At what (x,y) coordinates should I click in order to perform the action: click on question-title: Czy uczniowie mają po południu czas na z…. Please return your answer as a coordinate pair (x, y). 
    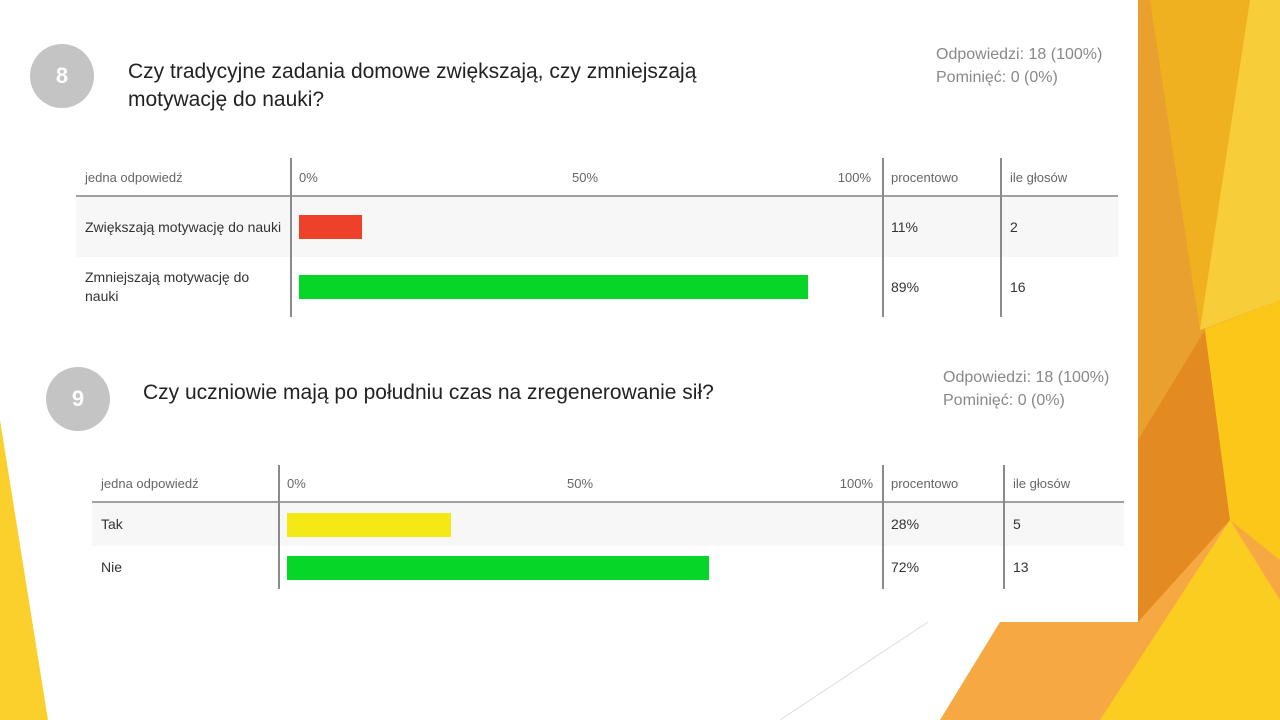
    Looking at the image, I should click on (428, 392).